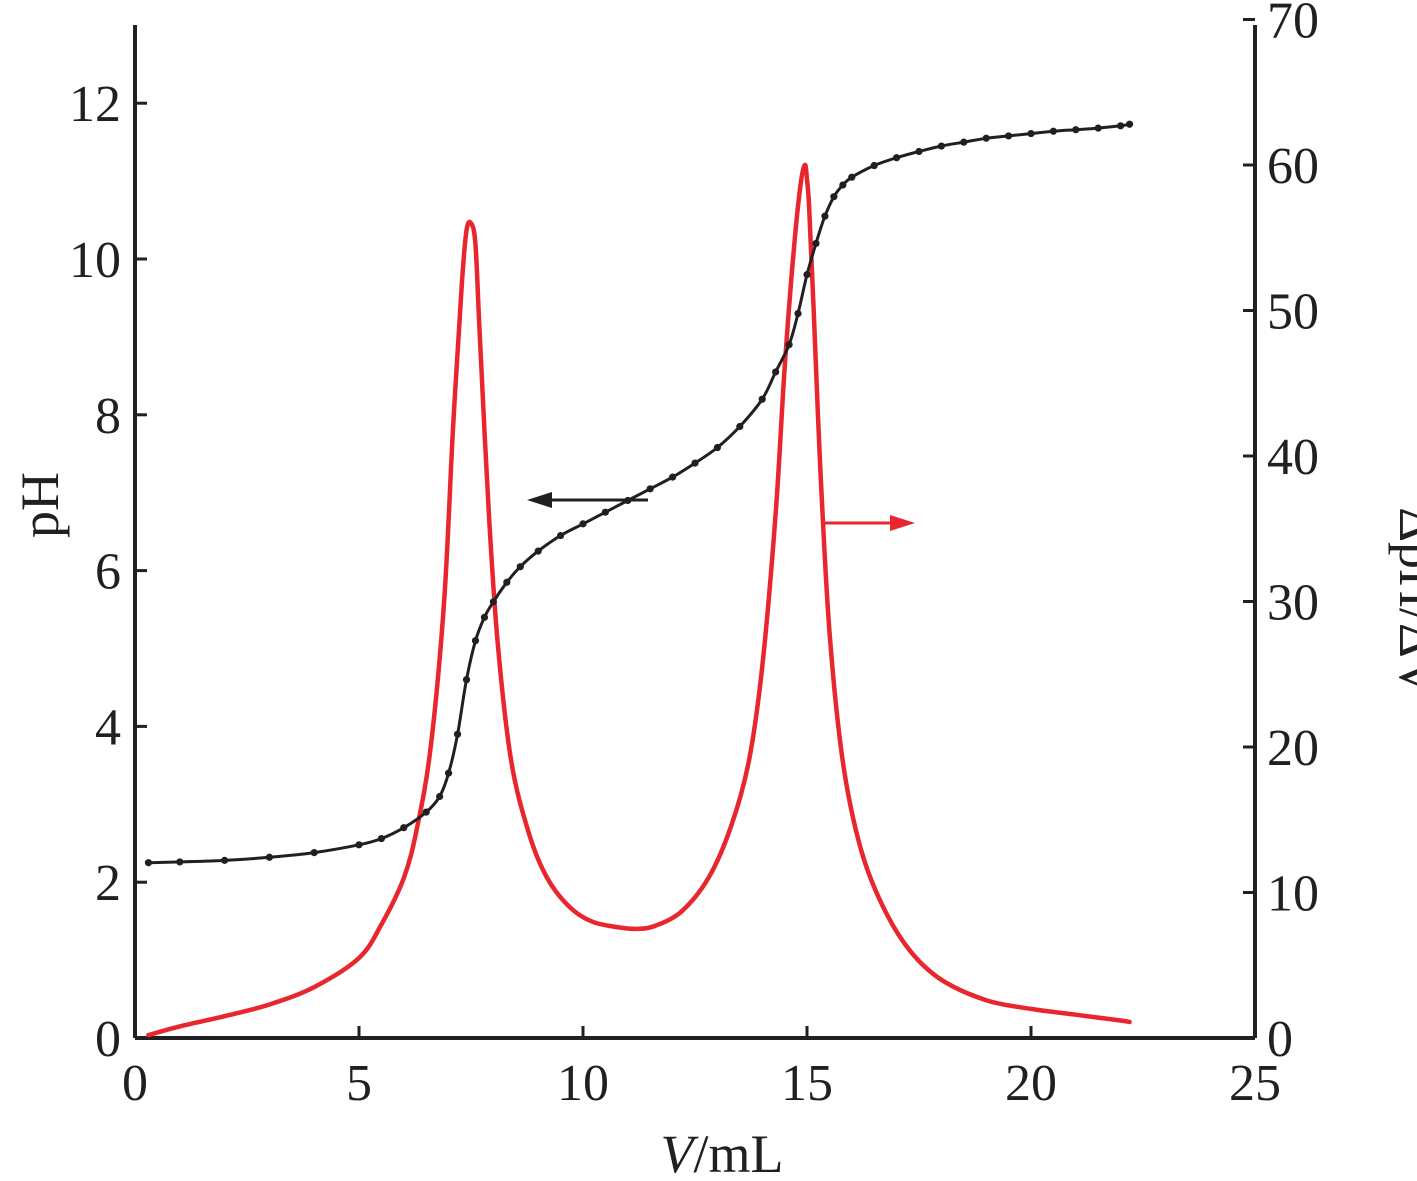 The height and width of the screenshot is (1181, 1417). What do you see at coordinates (1293, 457) in the screenshot?
I see `y-right-tick-label: 40` at bounding box center [1293, 457].